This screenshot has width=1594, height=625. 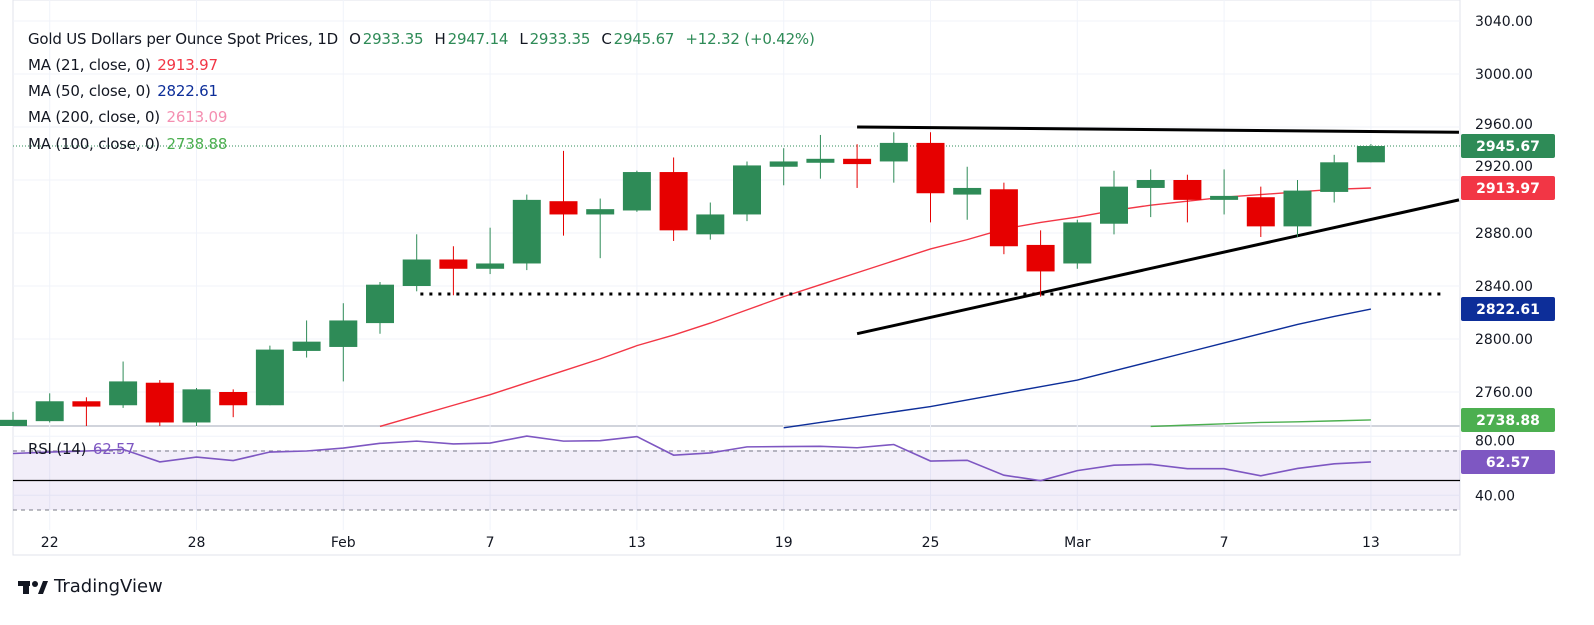 I want to click on price-label-text: 2913.97, so click(x=1508, y=189).